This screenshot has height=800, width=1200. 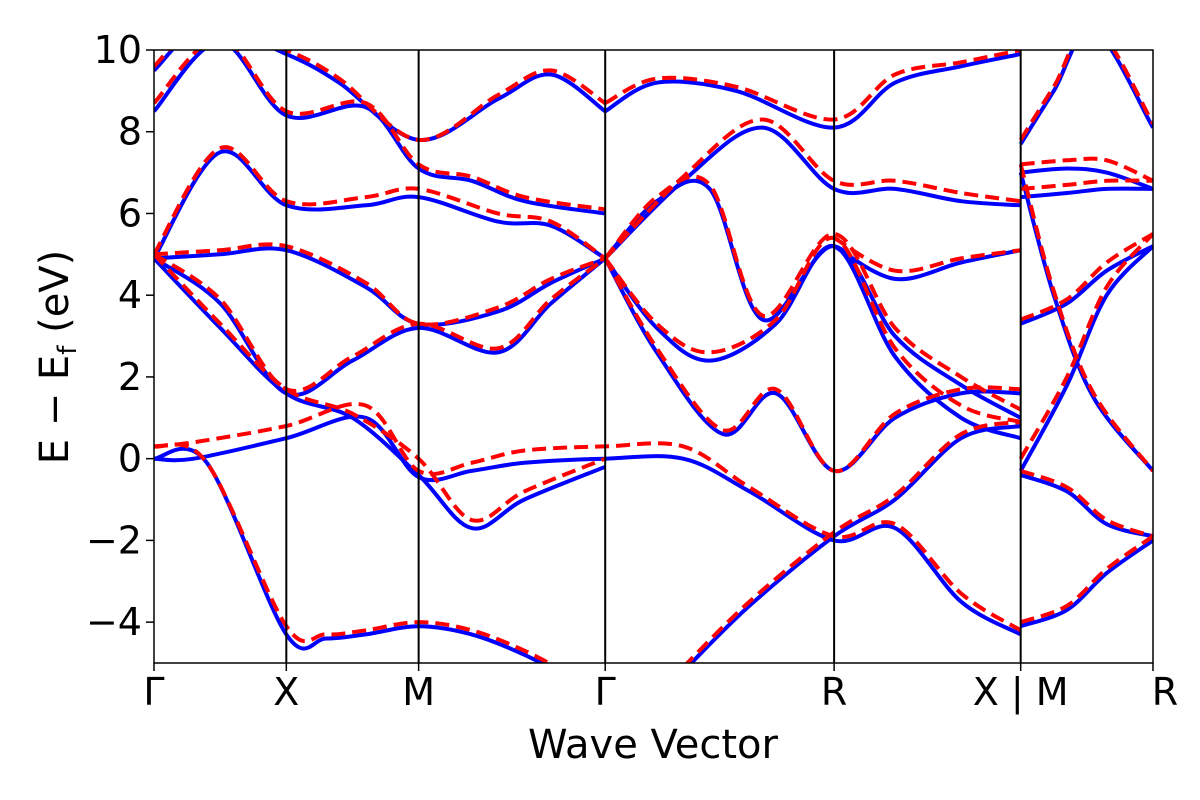 What do you see at coordinates (55, 298) in the screenshot?
I see `y-axis-title-unit: (eV)` at bounding box center [55, 298].